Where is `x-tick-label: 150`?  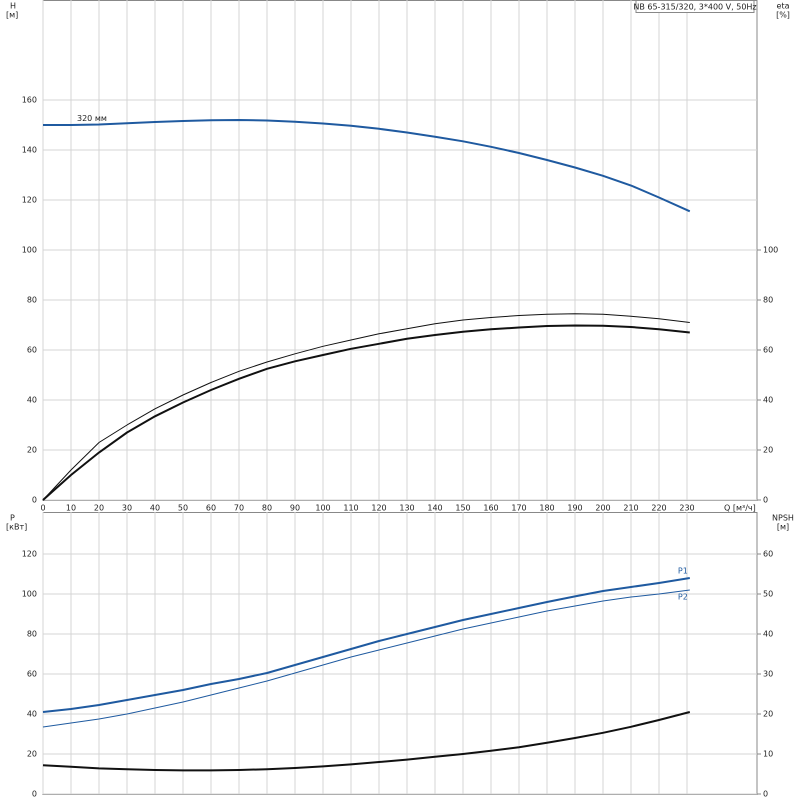
x-tick-label: 150 is located at coordinates (462, 508).